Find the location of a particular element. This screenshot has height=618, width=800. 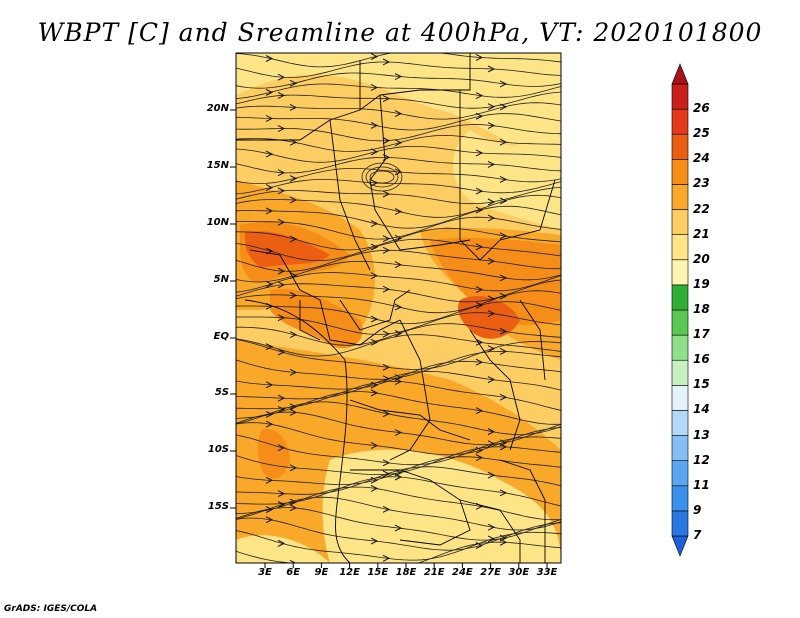

colorbar is located at coordinates (680, 310).